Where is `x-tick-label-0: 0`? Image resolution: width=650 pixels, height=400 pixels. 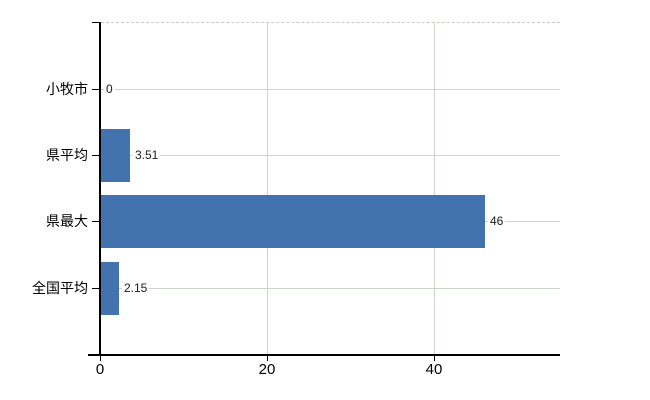
x-tick-label-0: 0 is located at coordinates (100, 369).